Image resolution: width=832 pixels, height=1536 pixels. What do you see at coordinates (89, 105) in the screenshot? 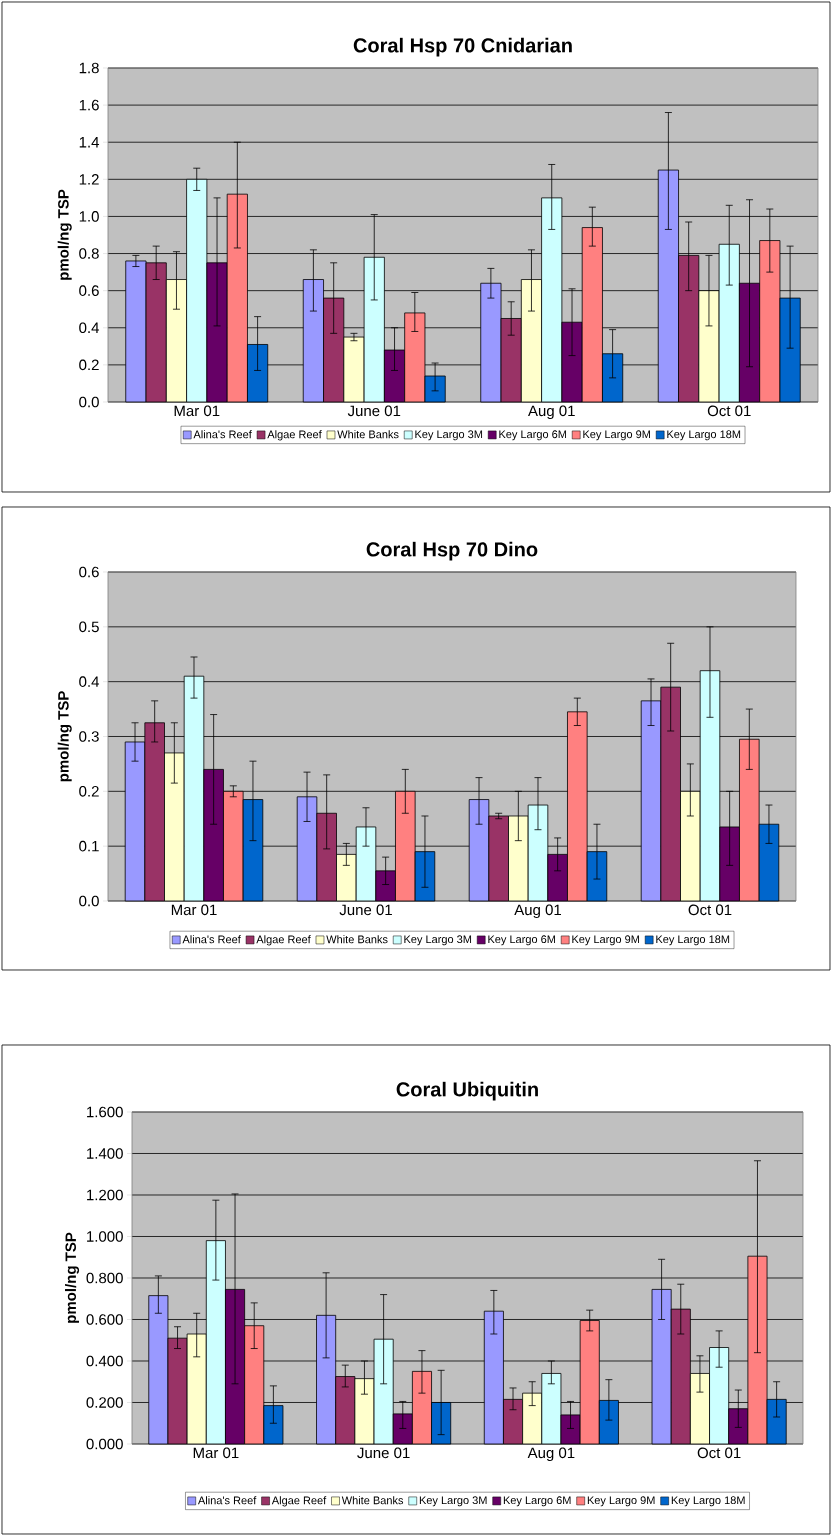
I see `y-tick-label: 1.6` at bounding box center [89, 105].